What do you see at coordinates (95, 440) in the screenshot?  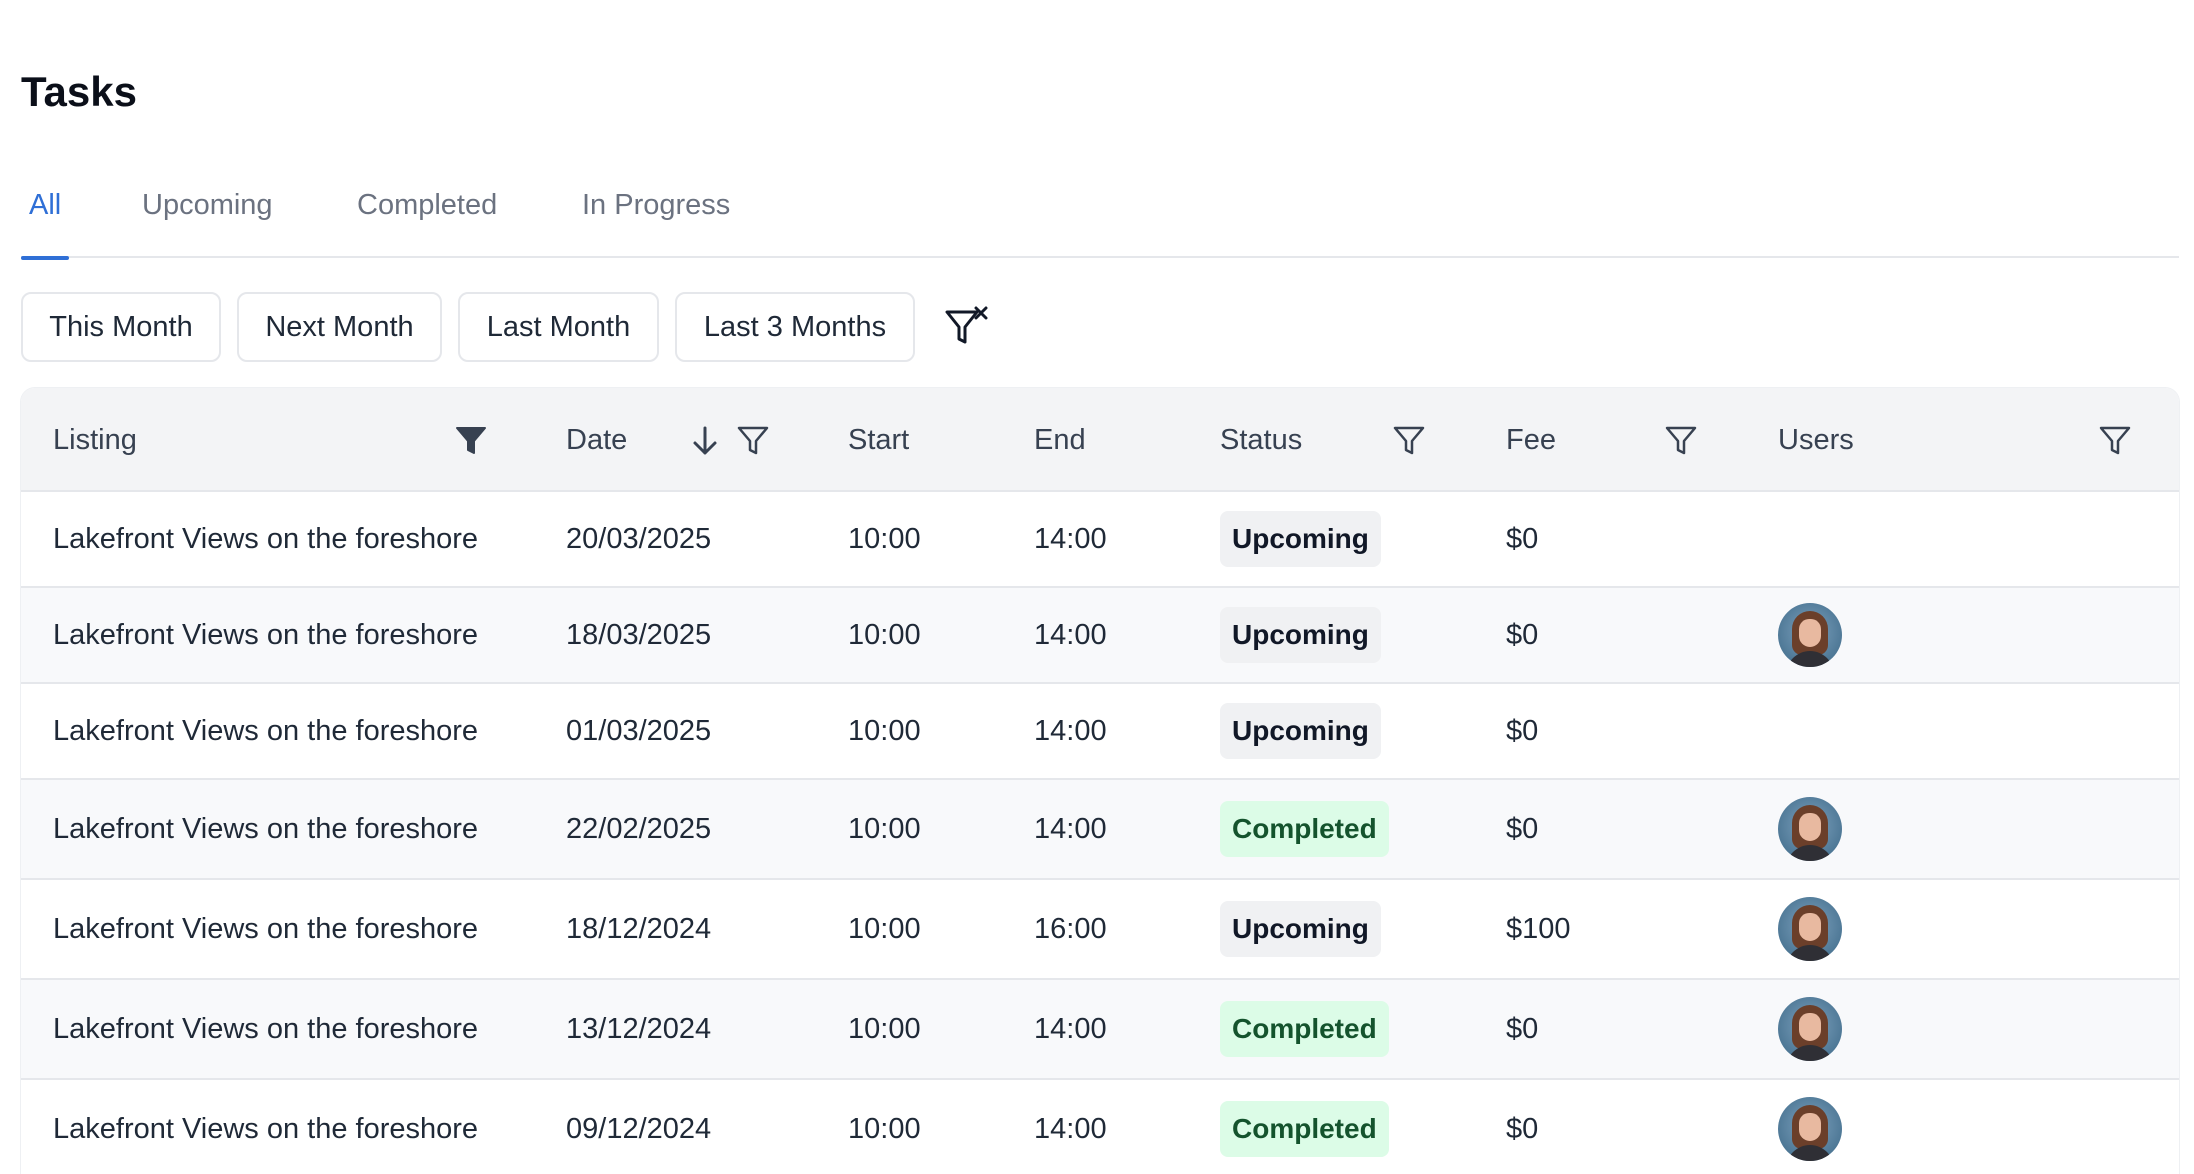 I see `column-header-listing: Listing` at bounding box center [95, 440].